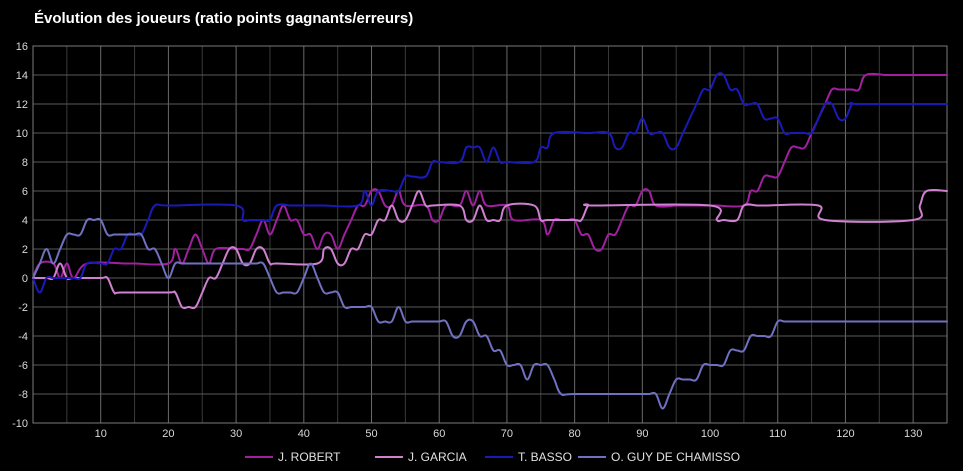 This screenshot has width=963, height=471. Describe the element at coordinates (507, 434) in the screenshot. I see `x-tick-label: 70` at that location.